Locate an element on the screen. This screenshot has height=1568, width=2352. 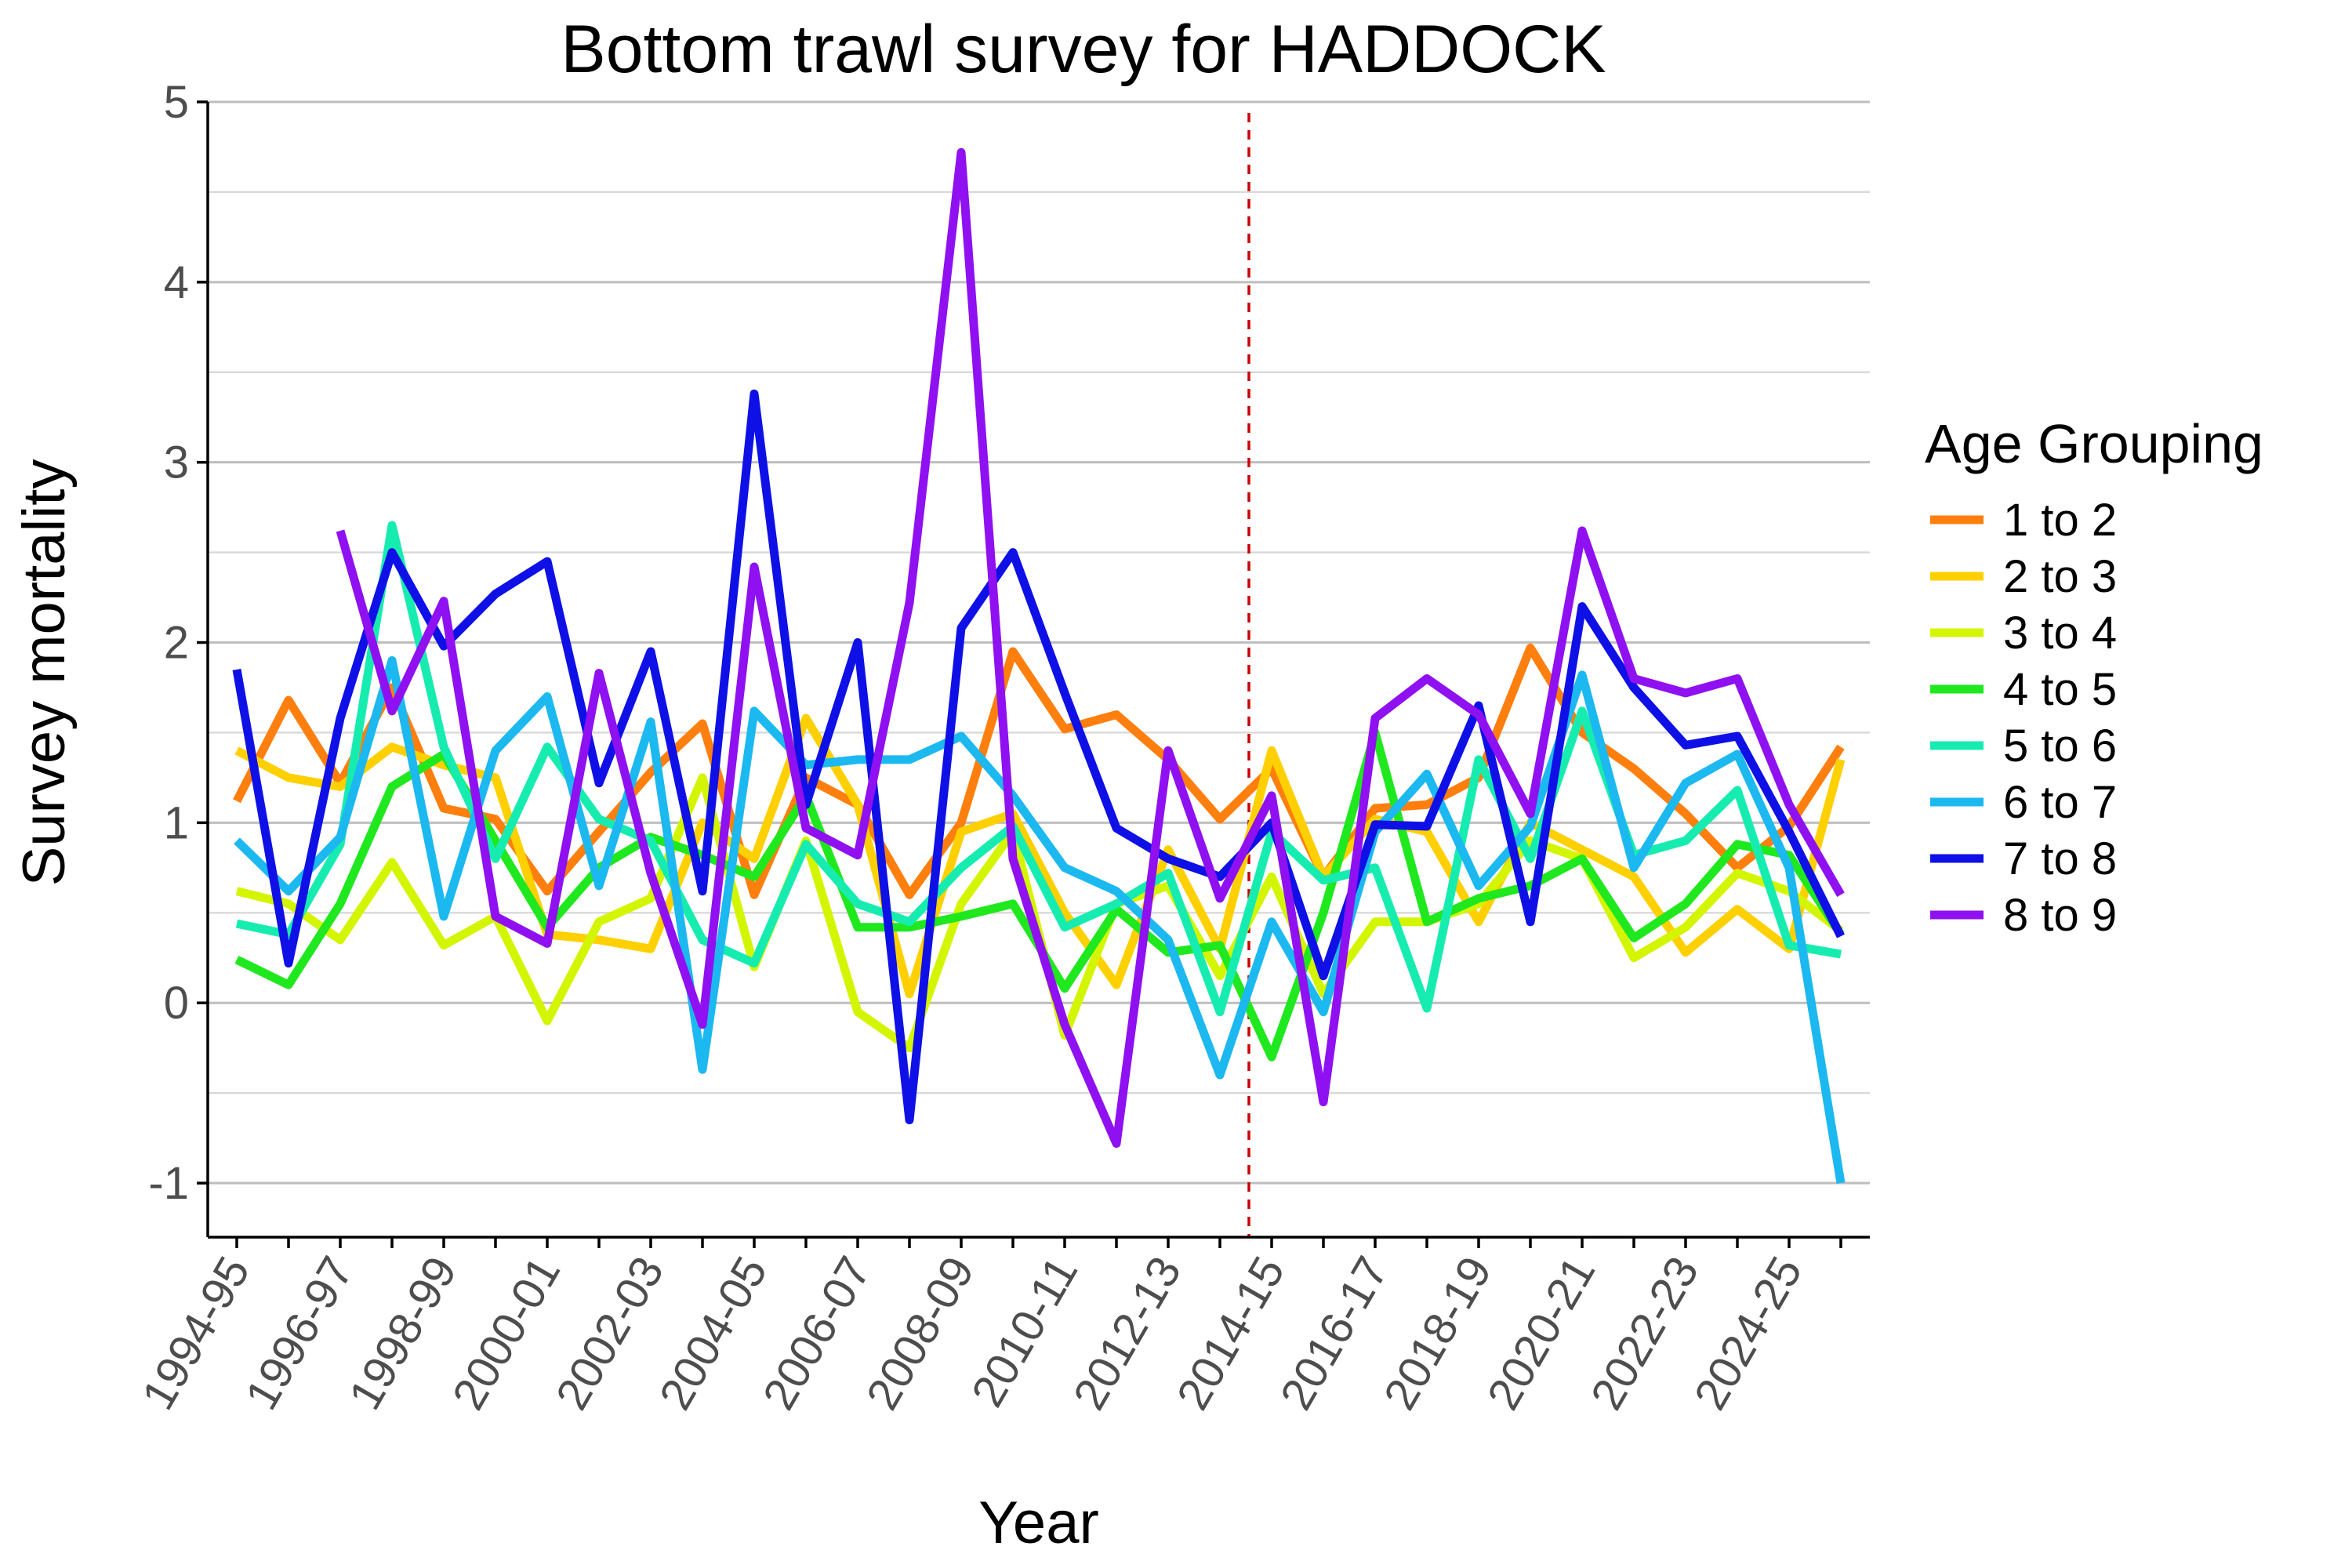
y-tick-label: 0 is located at coordinates (176, 1003).